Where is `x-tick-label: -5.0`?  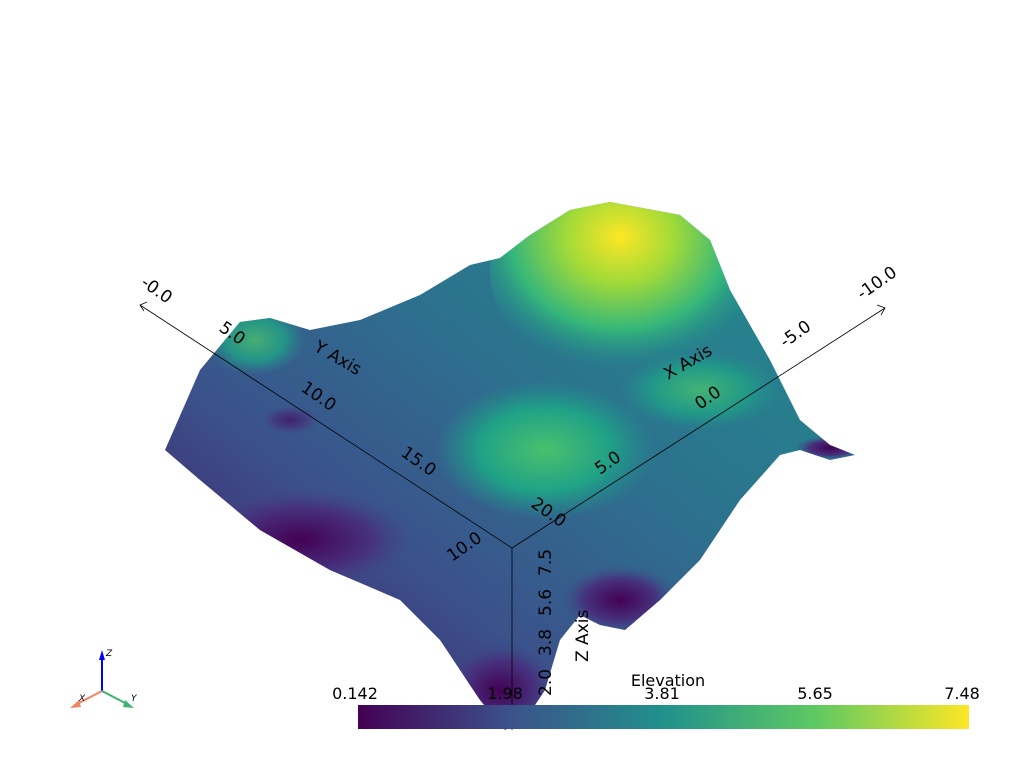 x-tick-label: -5.0 is located at coordinates (795, 334).